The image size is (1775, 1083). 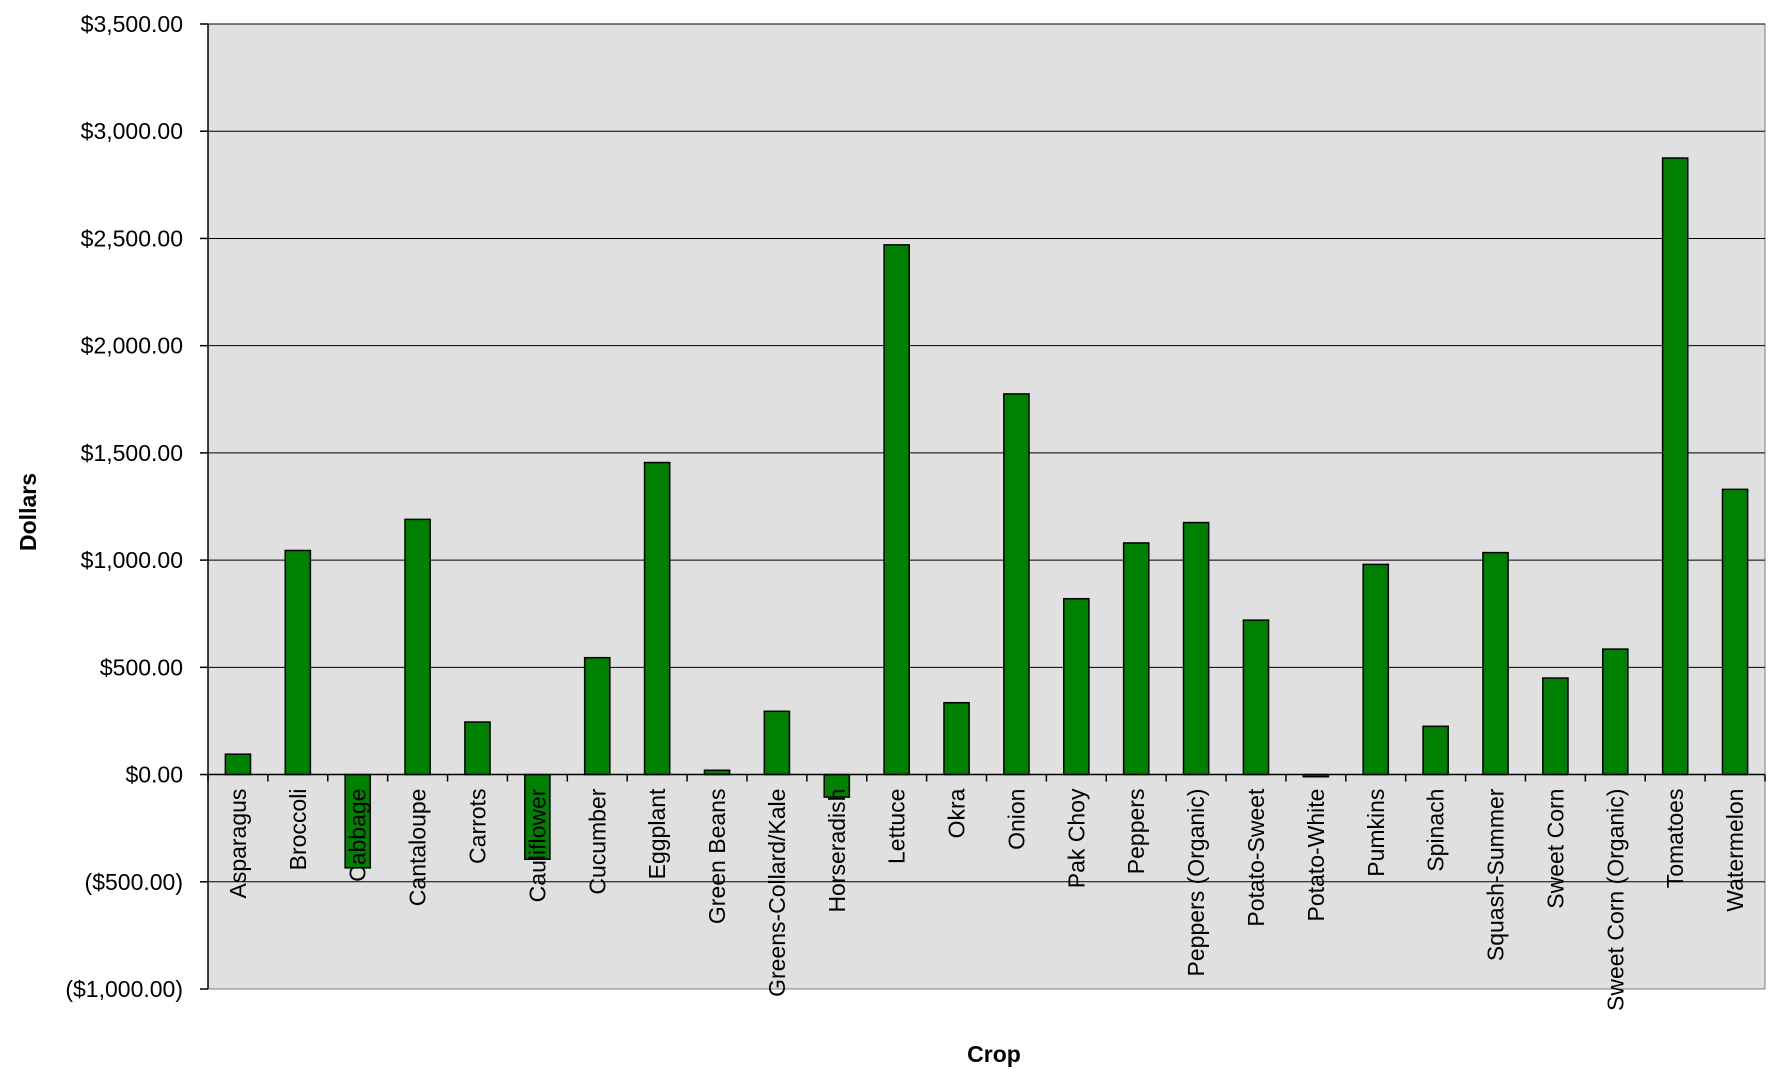 I want to click on y-tick-label: $1,500.00, so click(x=132, y=453).